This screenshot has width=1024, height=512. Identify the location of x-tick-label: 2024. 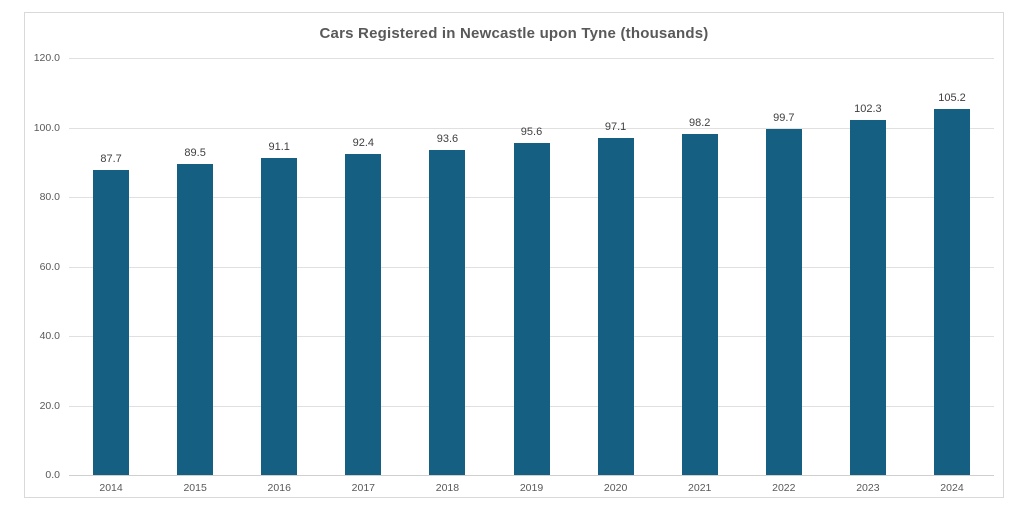
(952, 488).